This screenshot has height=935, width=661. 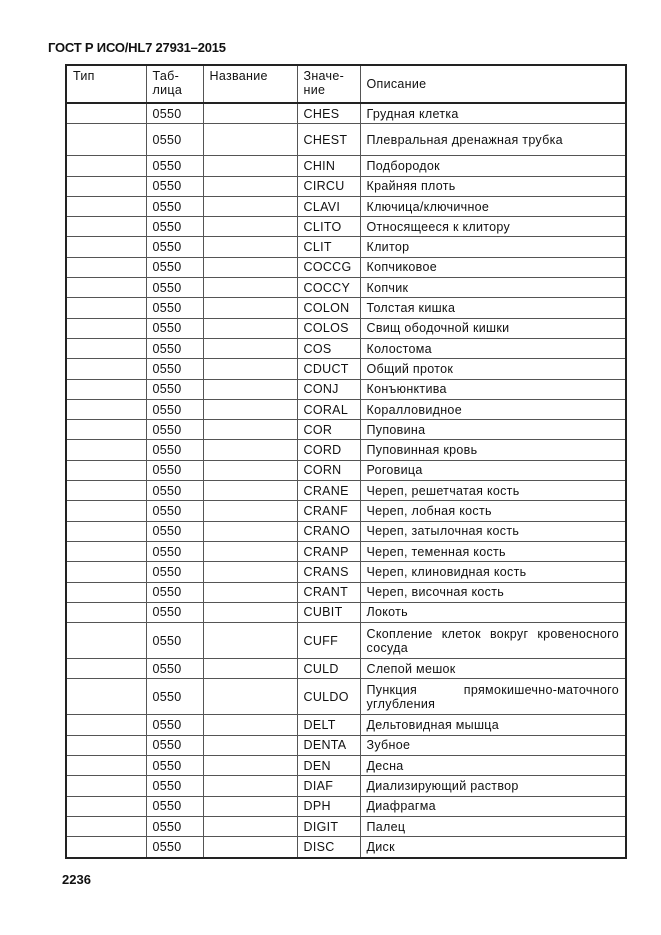 I want to click on value-cell: COCCY, so click(x=328, y=288).